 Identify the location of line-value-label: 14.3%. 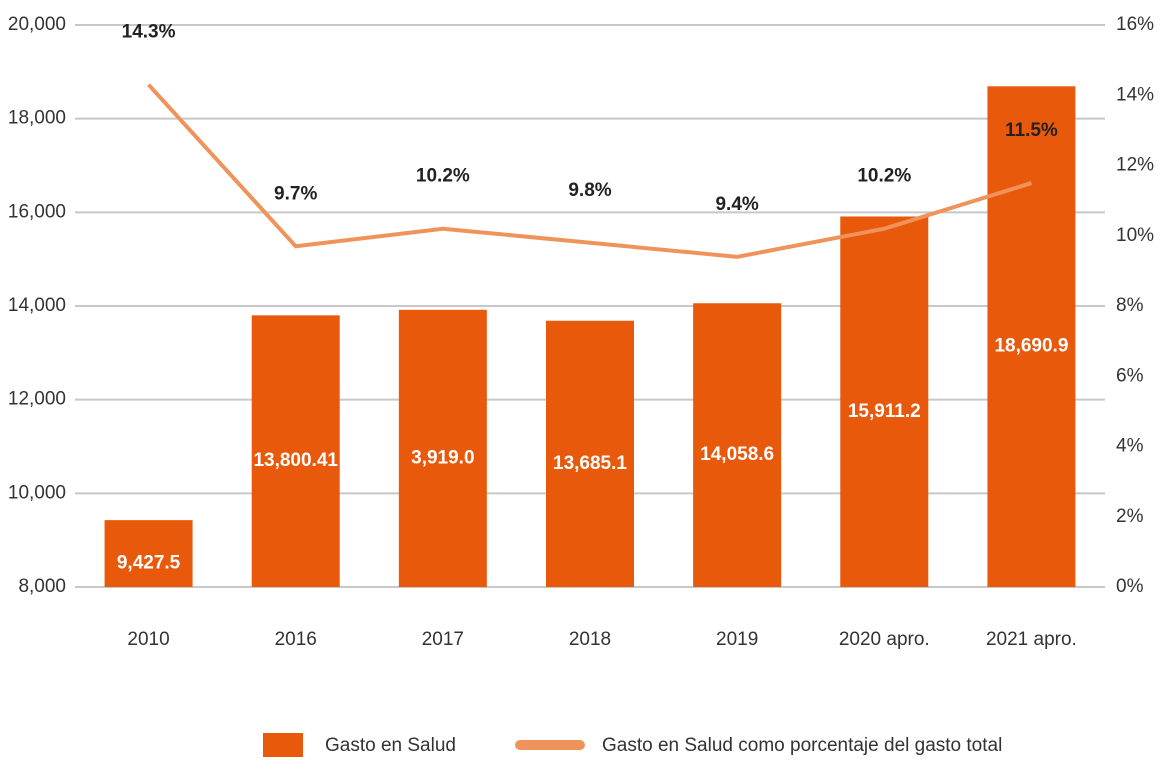
(149, 32).